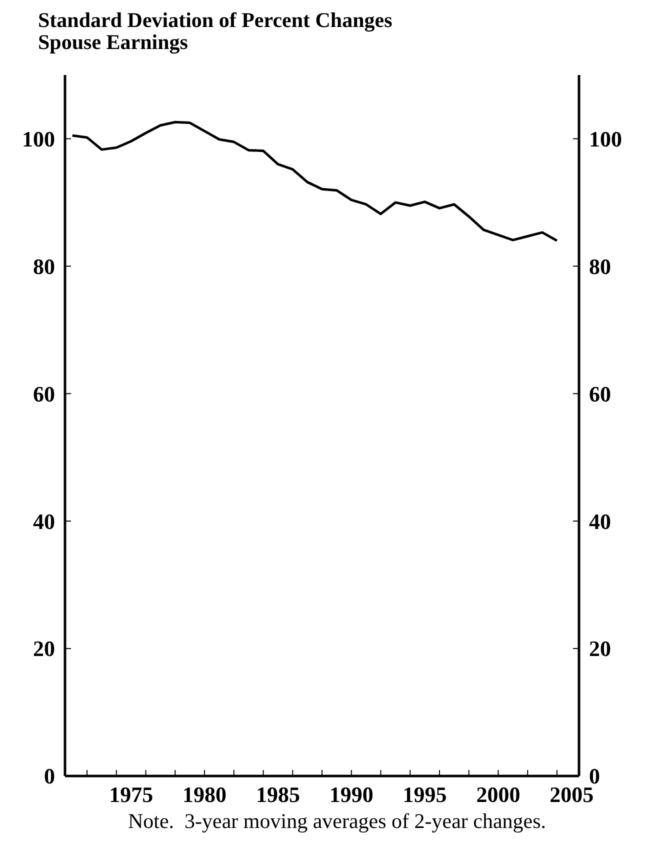 This screenshot has height=844, width=647. Describe the element at coordinates (351, 794) in the screenshot. I see `x-tick-label: 1990` at that location.